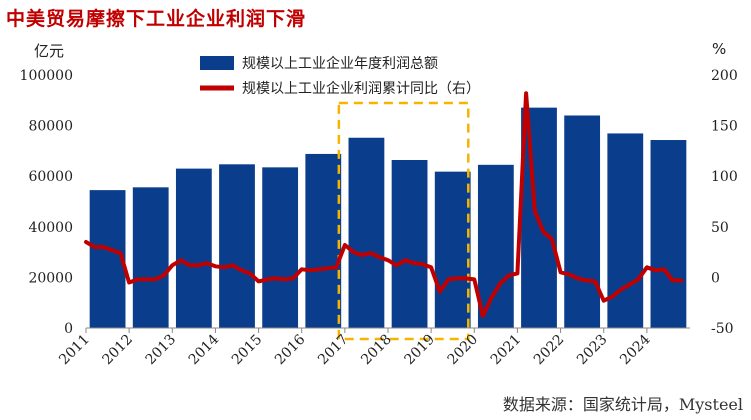 The height and width of the screenshot is (420, 751). Describe the element at coordinates (419, 350) in the screenshot. I see `x-tick-label: 2019` at that location.